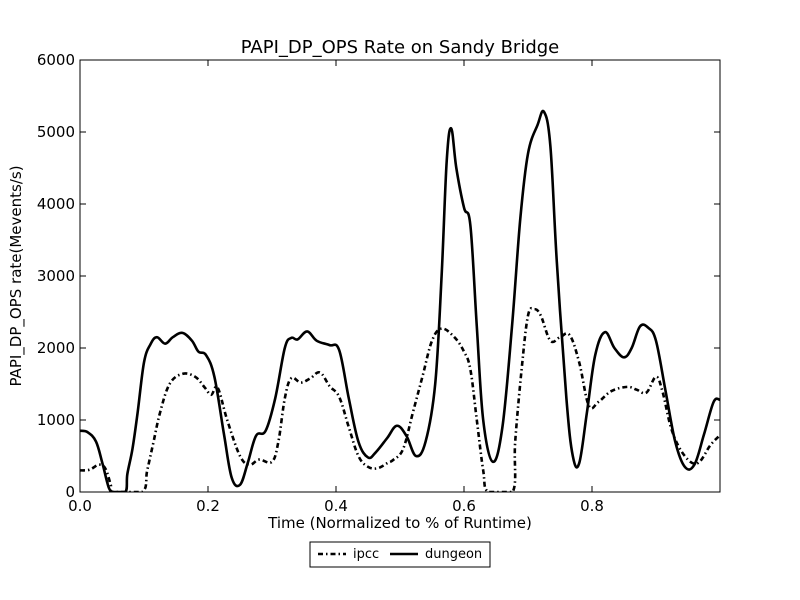 This screenshot has width=800, height=600. What do you see at coordinates (56, 204) in the screenshot?
I see `y-tick-label: 4000` at bounding box center [56, 204].